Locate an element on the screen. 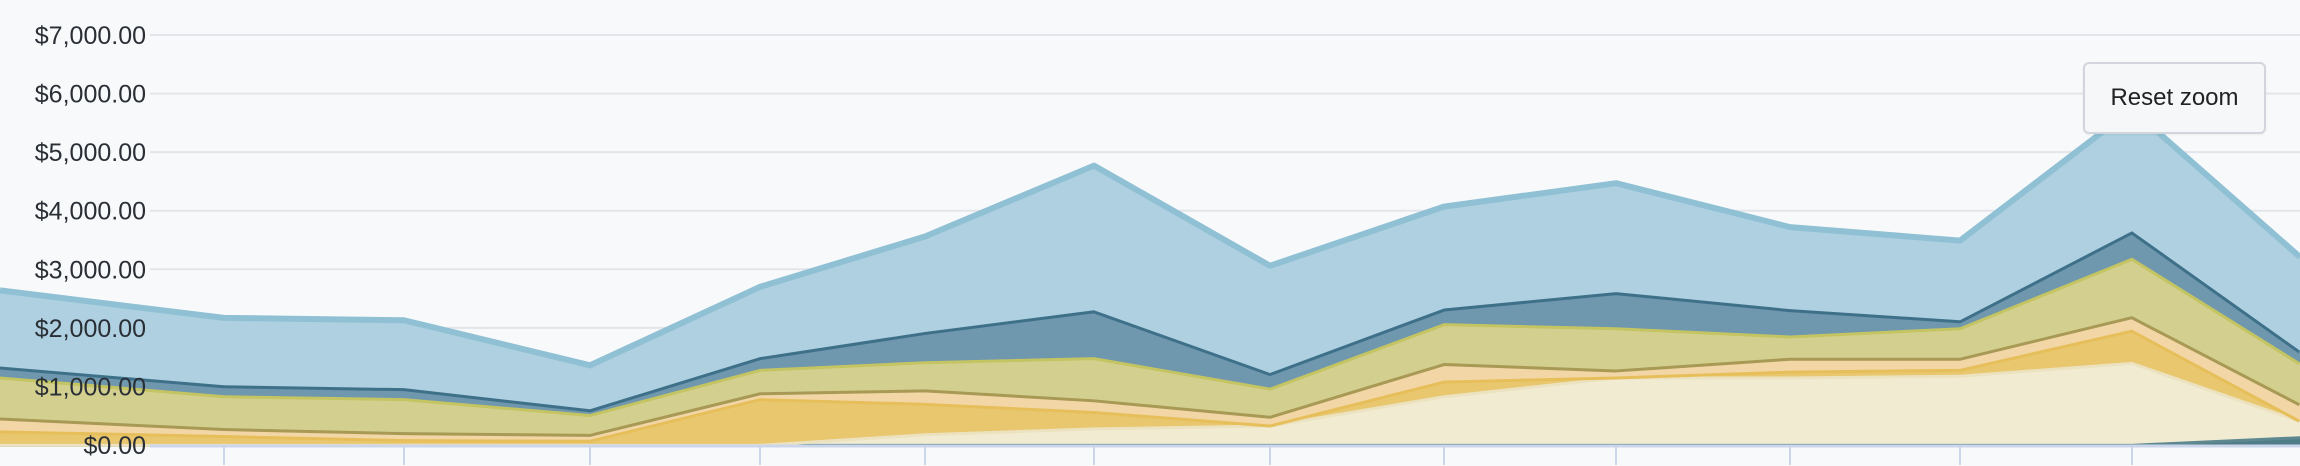  y-tick-label: $4,000.00 is located at coordinates (90, 212).